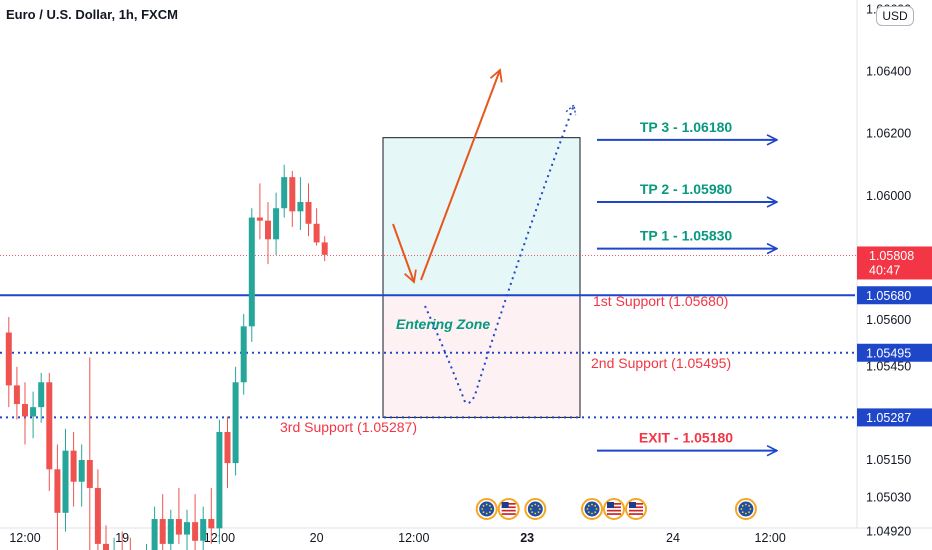 Image resolution: width=932 pixels, height=550 pixels. What do you see at coordinates (888, 418) in the screenshot?
I see `price-badge-text-support-3: 1.05287` at bounding box center [888, 418].